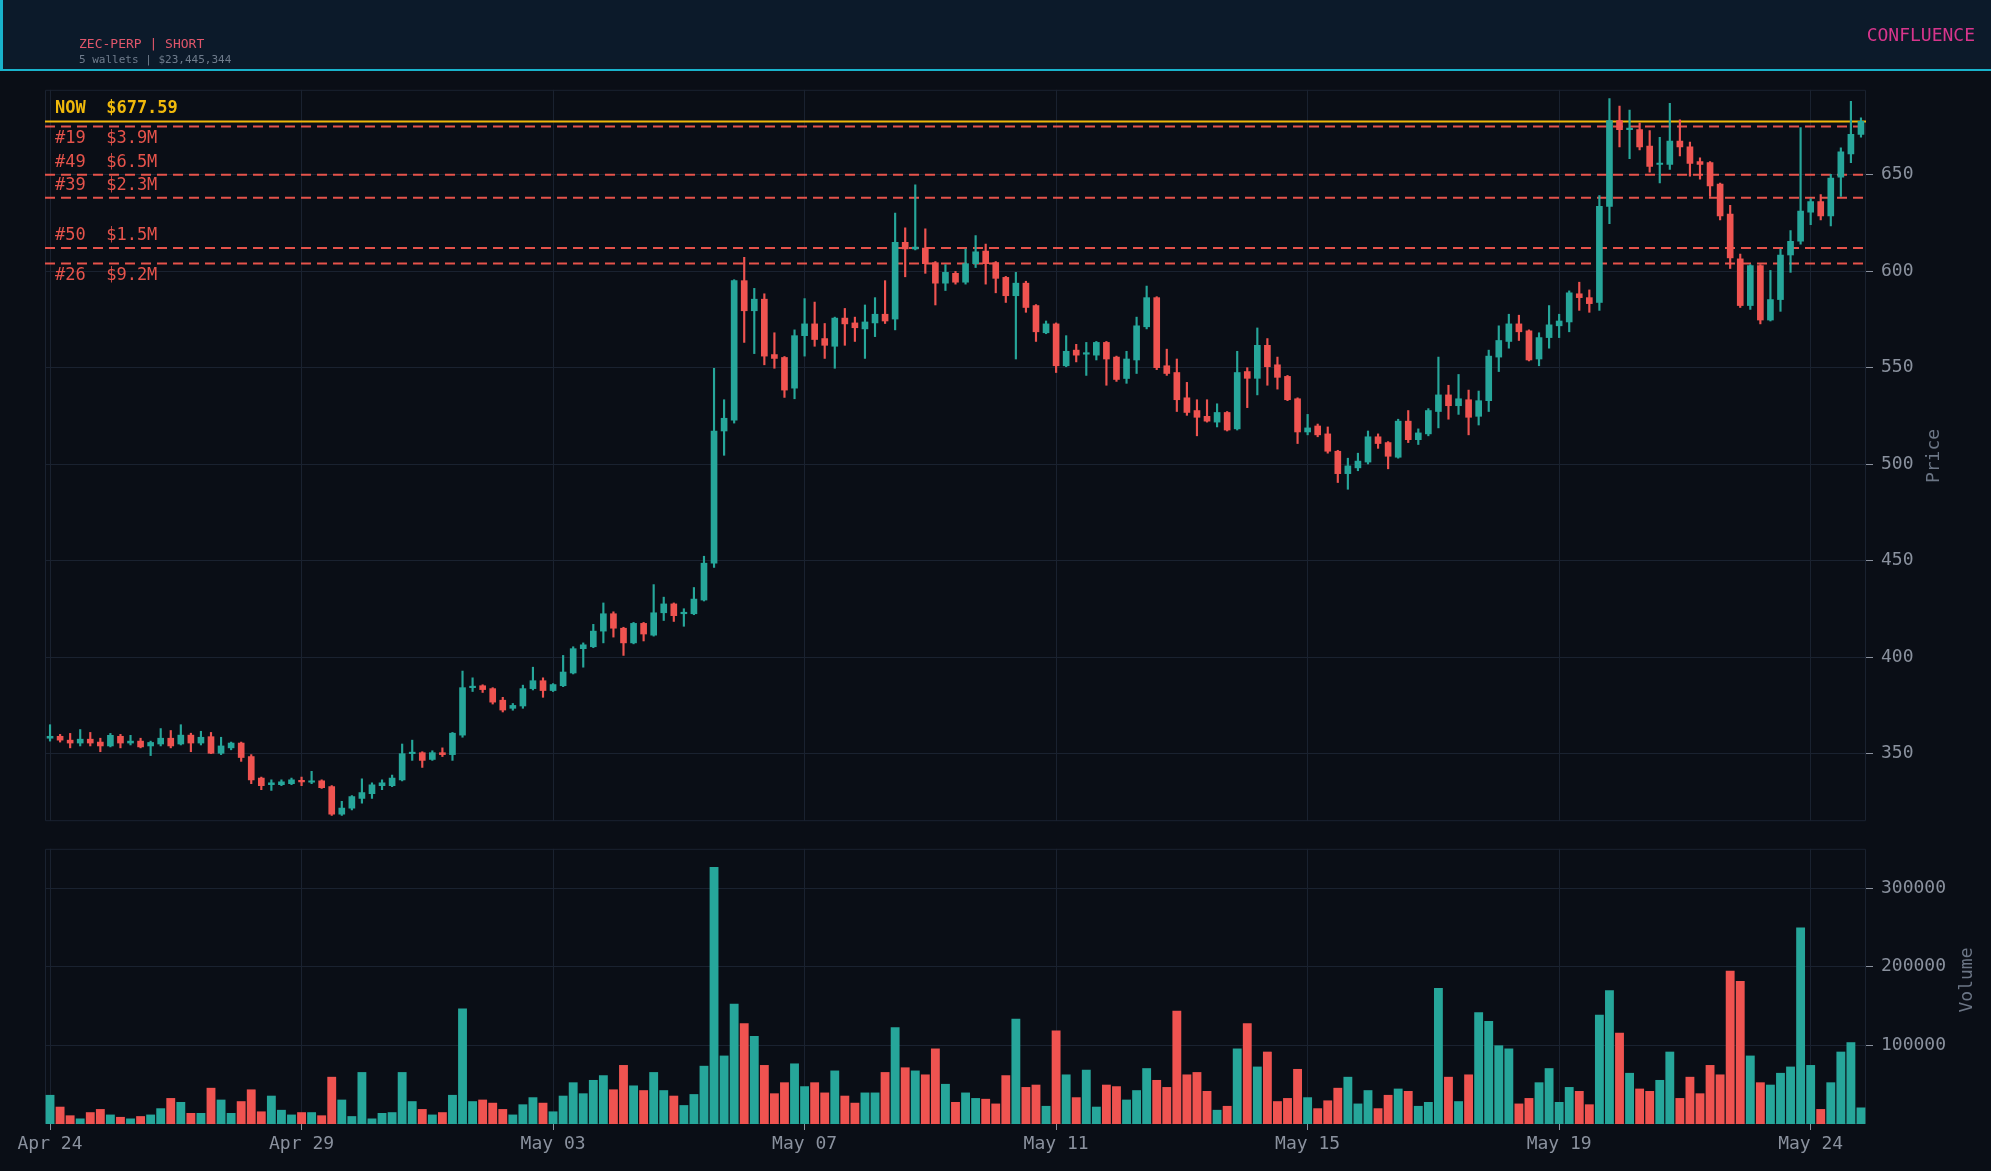 The height and width of the screenshot is (1171, 1991). What do you see at coordinates (1920, 35) in the screenshot?
I see `text: CONFLUENCE` at bounding box center [1920, 35].